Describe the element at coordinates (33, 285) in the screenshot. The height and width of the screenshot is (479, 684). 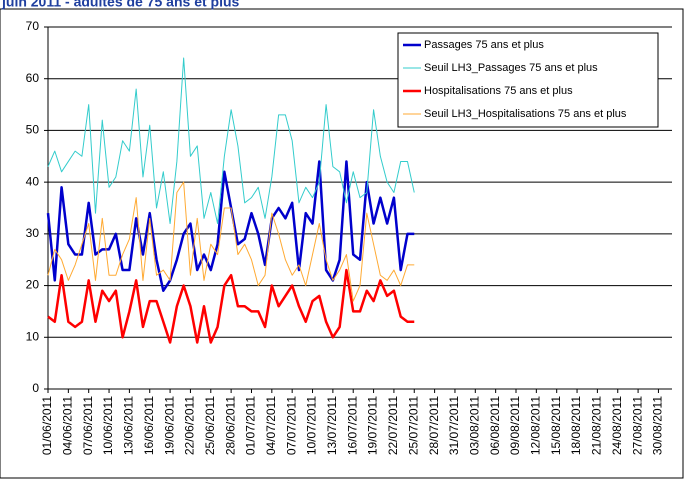
I see `y-tick-label: 20` at that location.